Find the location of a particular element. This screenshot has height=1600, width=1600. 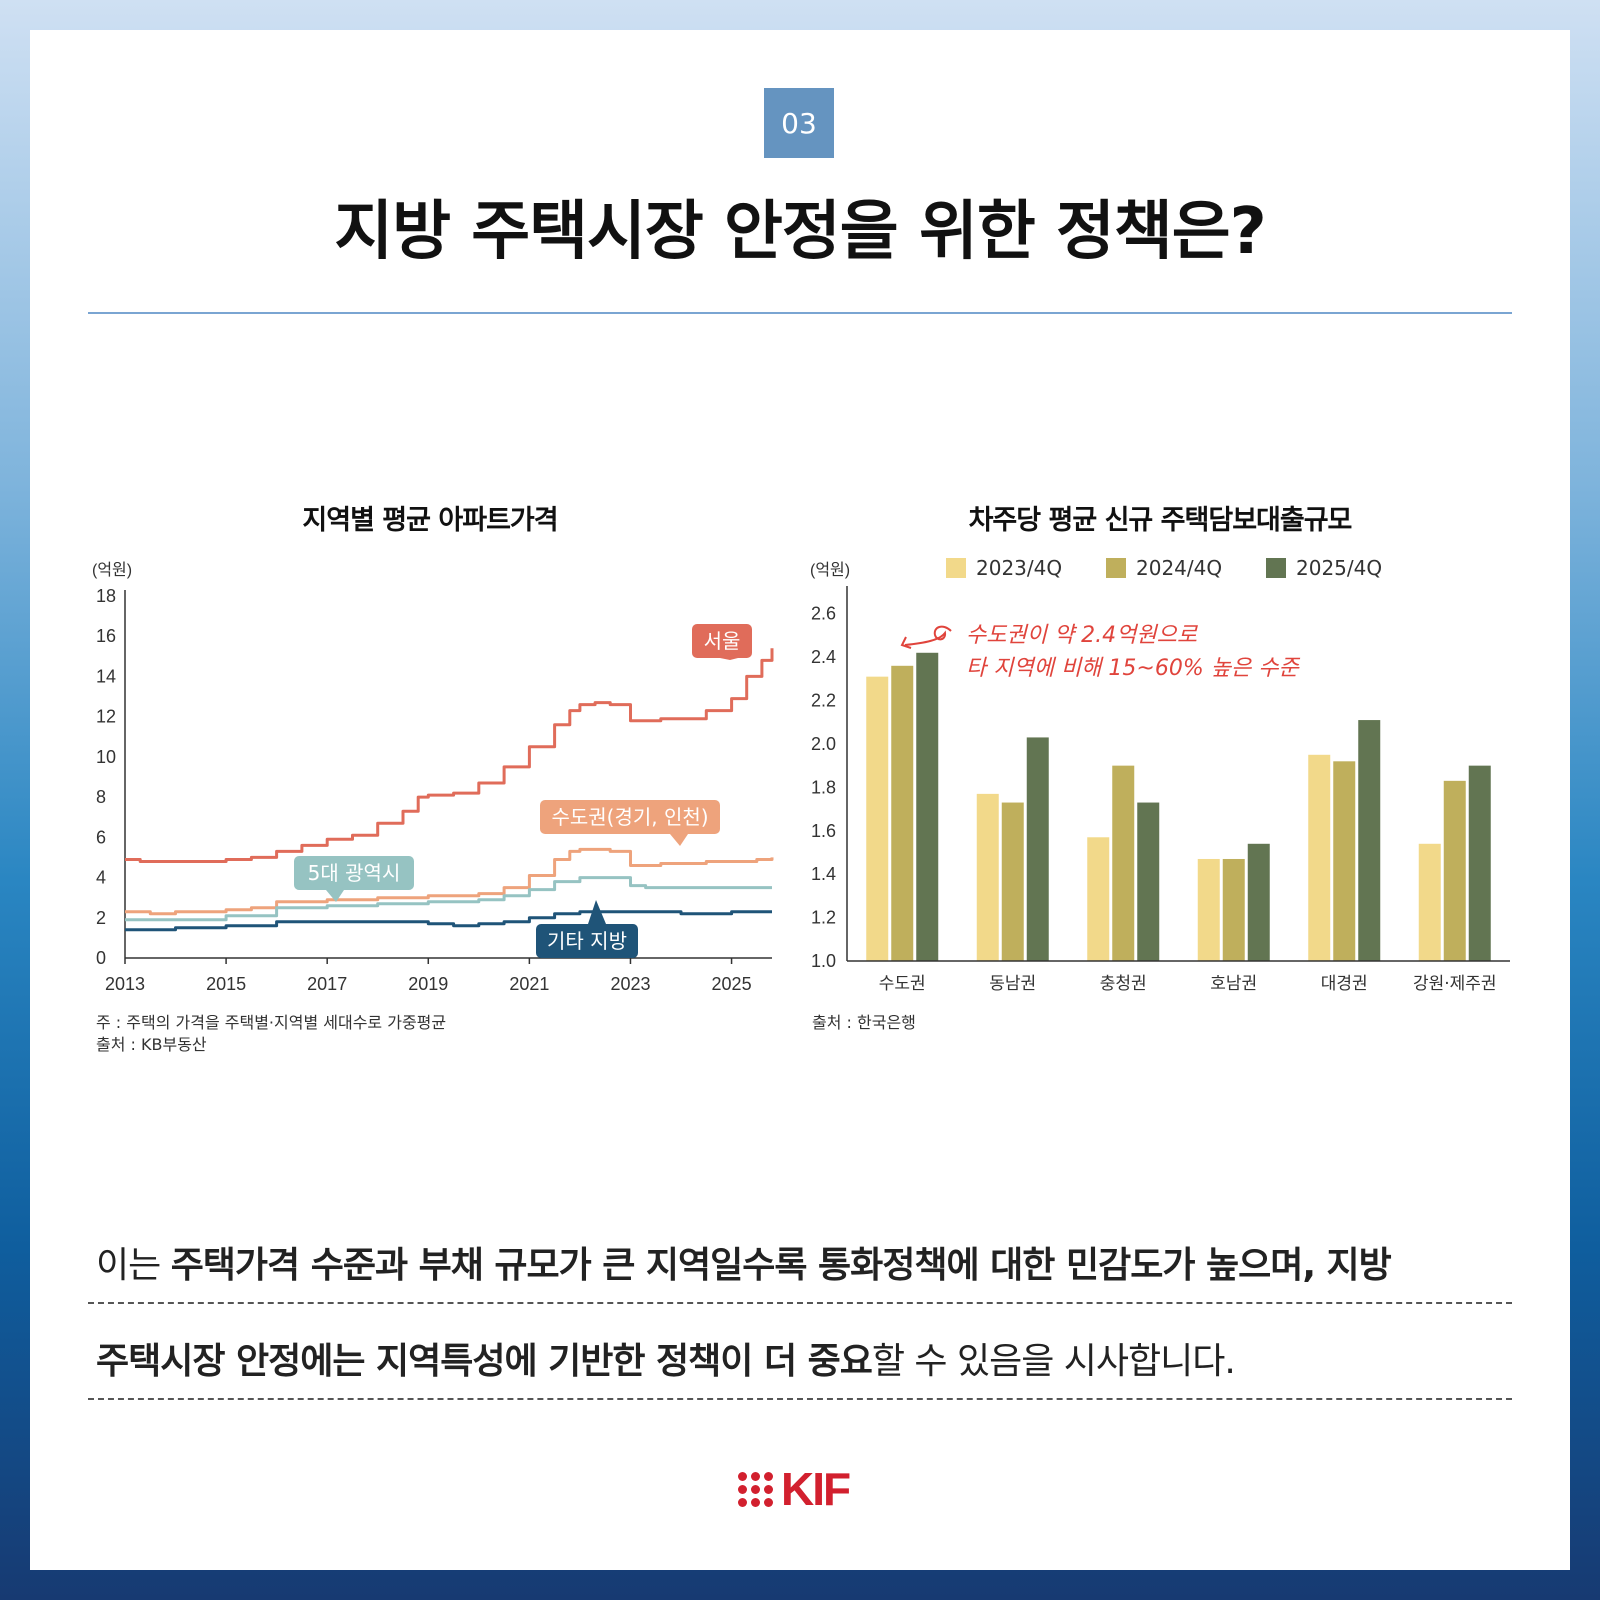

y-tick-label: 2.2 is located at coordinates (823, 701).